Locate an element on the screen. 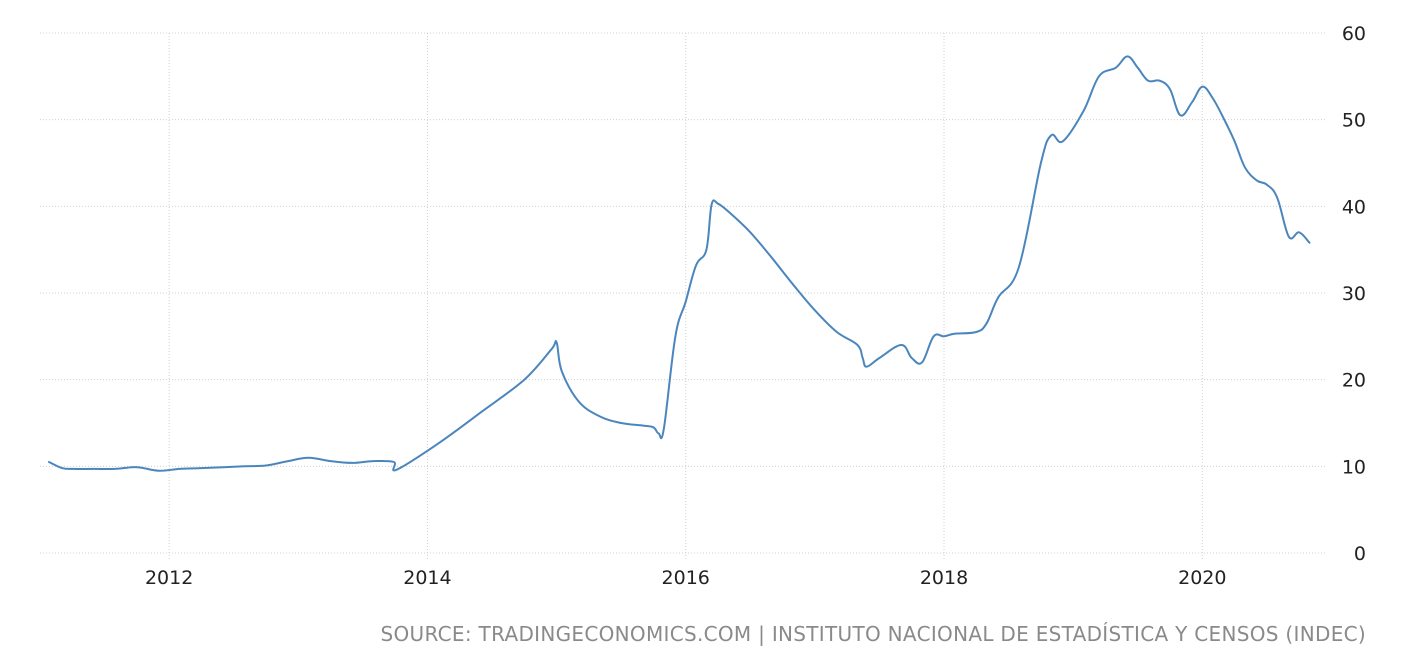 The width and height of the screenshot is (1411, 666). x-tick-label: 2016 is located at coordinates (686, 578).